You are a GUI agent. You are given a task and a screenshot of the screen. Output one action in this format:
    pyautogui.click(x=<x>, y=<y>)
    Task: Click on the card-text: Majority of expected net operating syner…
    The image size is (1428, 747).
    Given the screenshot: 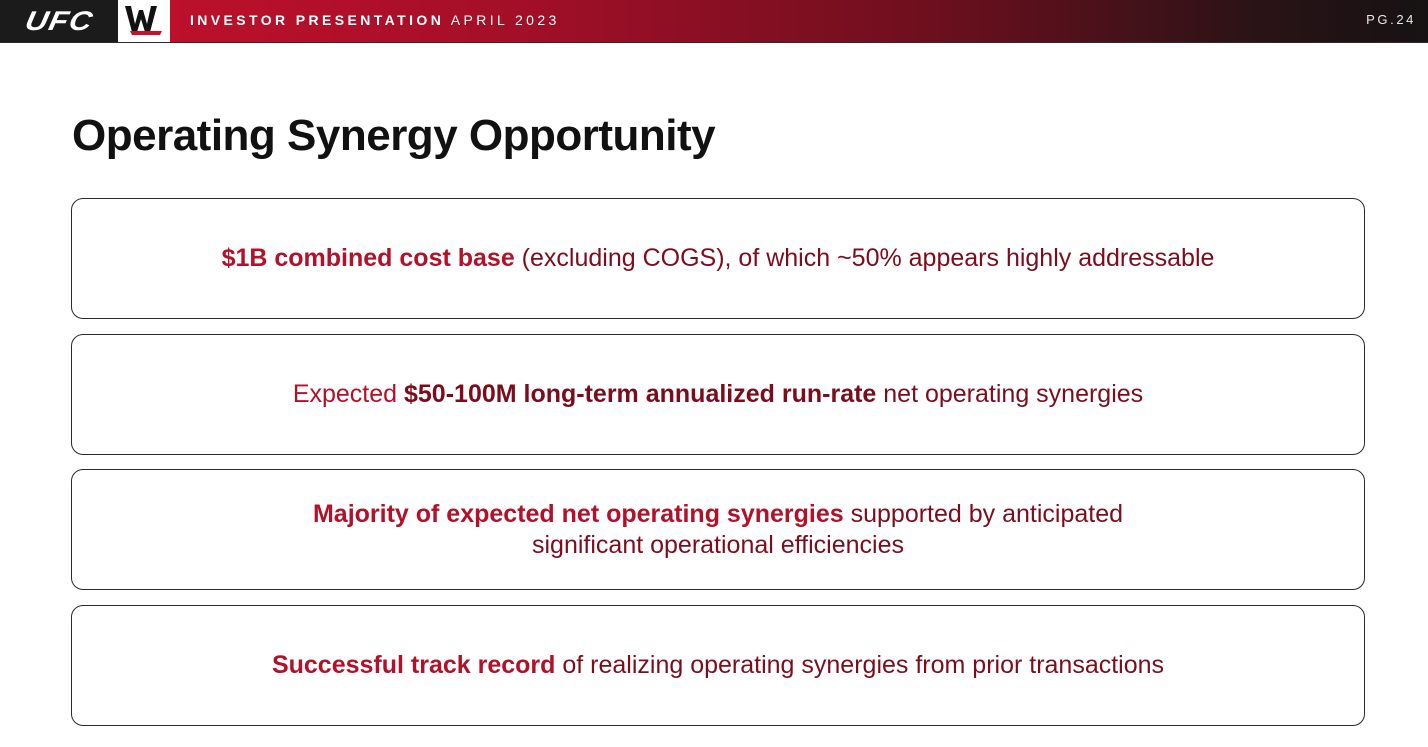 What is the action you would take?
    pyautogui.click(x=718, y=530)
    